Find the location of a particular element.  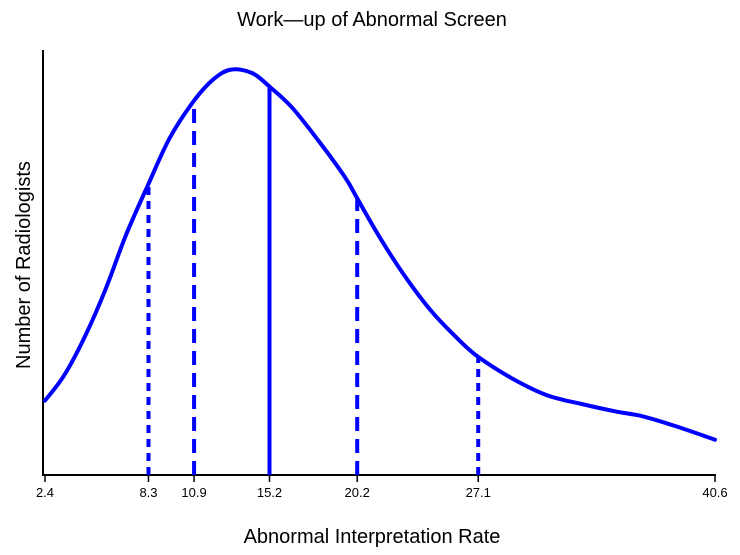

x-tick-label: 8.3 is located at coordinates (148, 492).